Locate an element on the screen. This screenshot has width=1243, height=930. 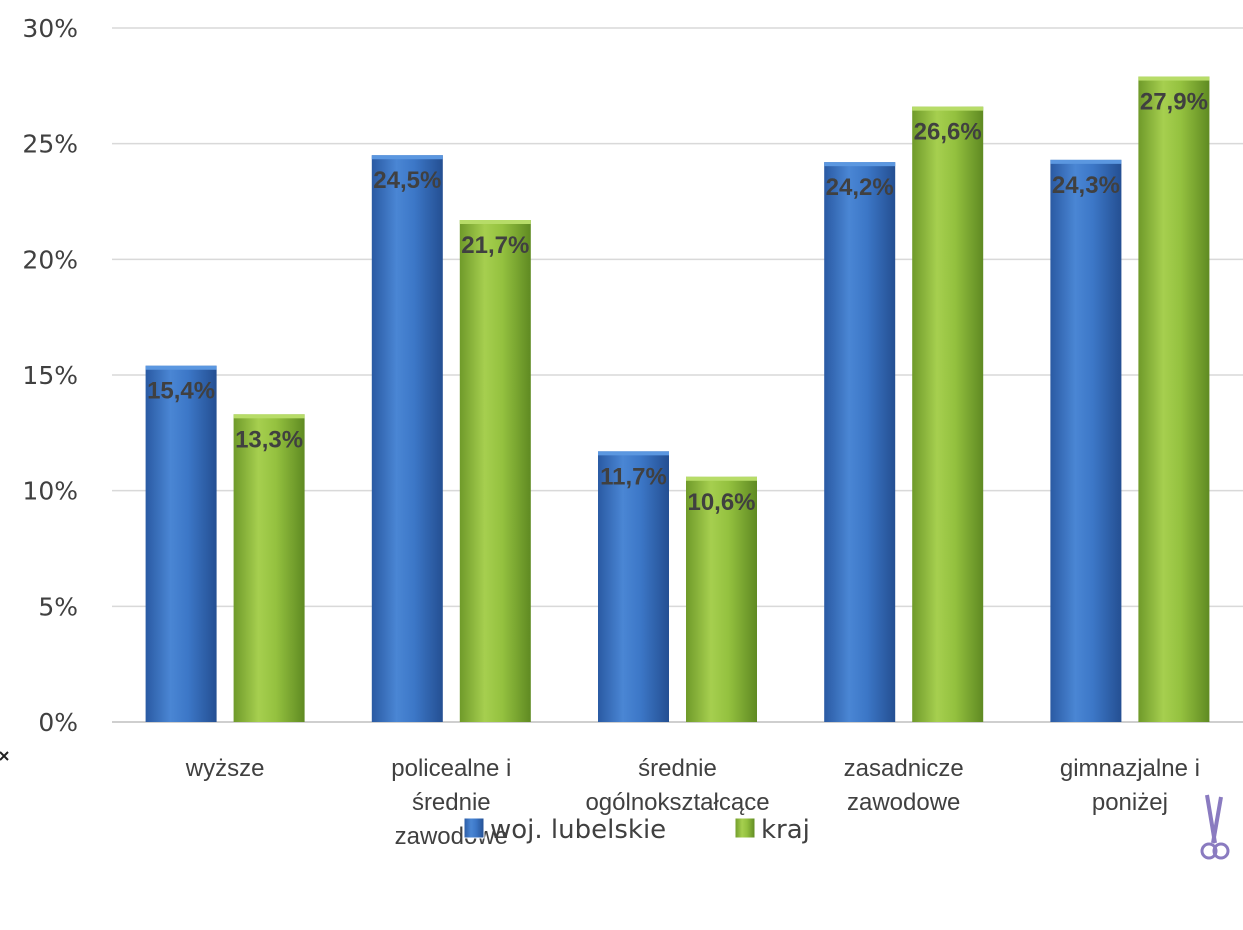
x-tick-label: wyższe is located at coordinates (225, 768).